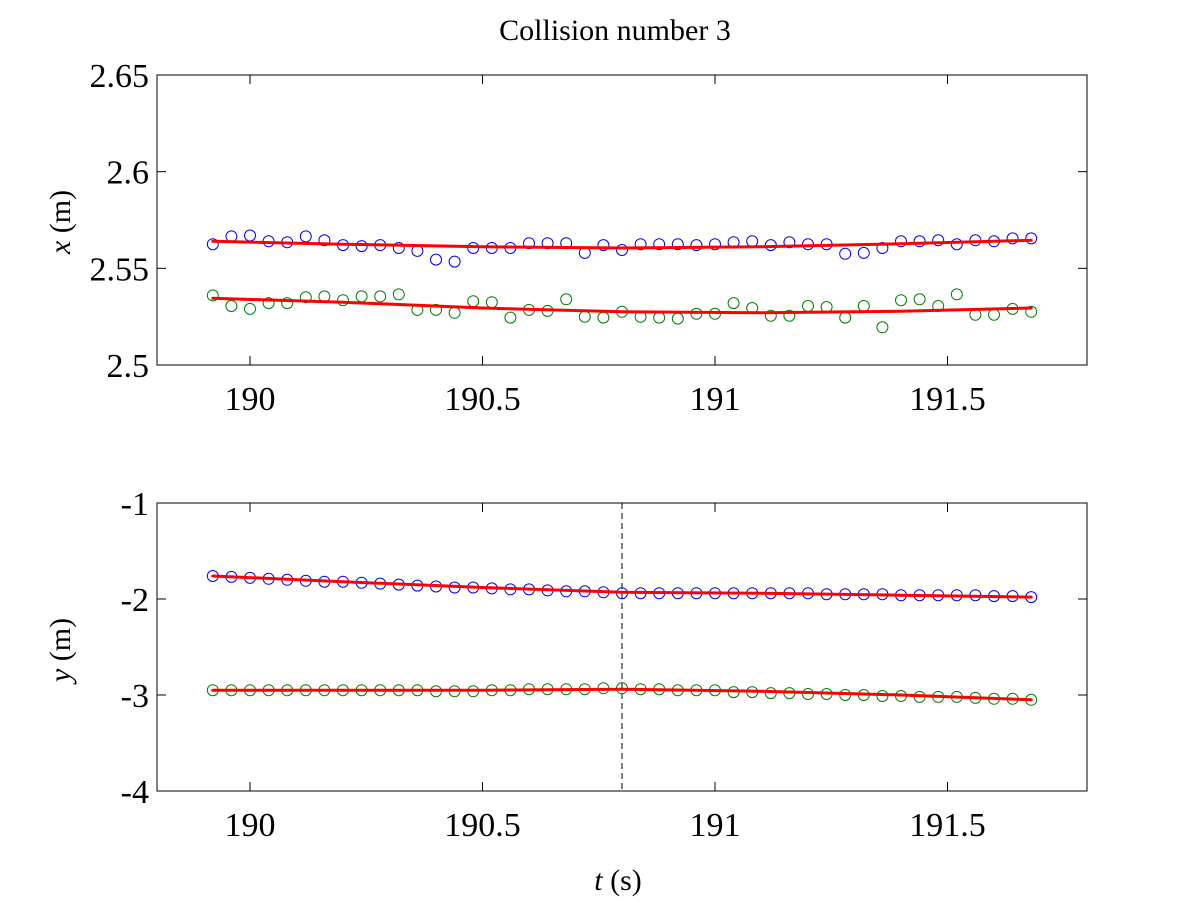  Describe the element at coordinates (715, 399) in the screenshot. I see `top-xtick-label: 191` at that location.